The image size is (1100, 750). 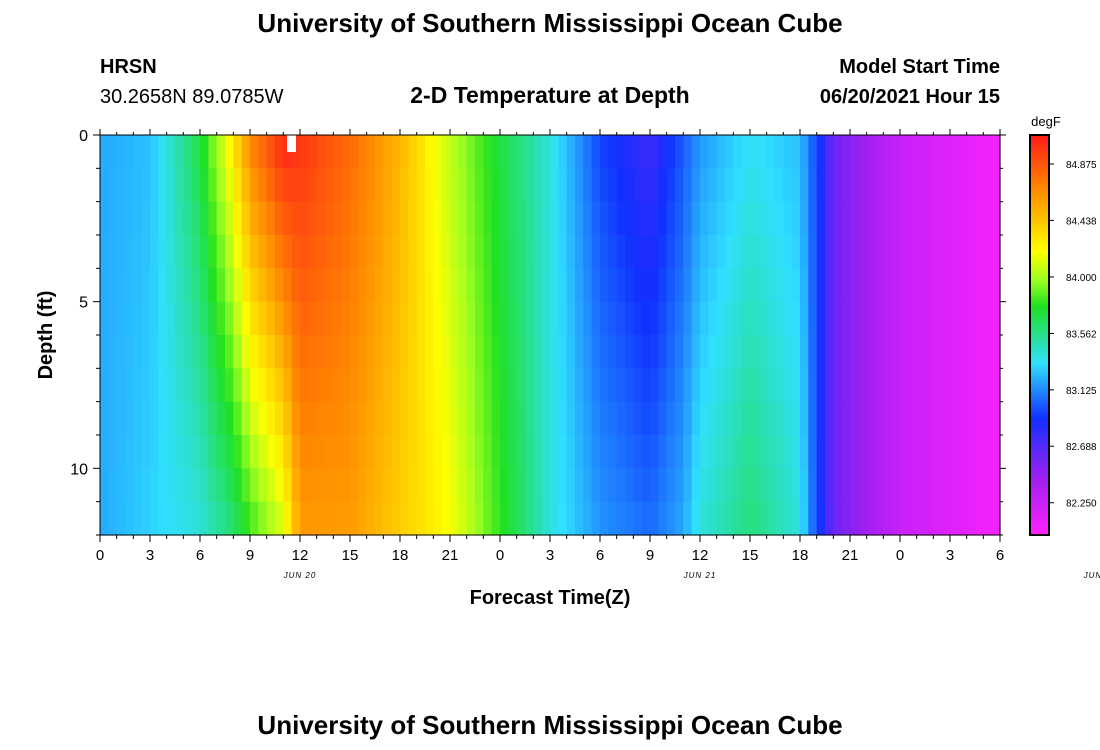 What do you see at coordinates (750, 555) in the screenshot?
I see `x-tick-label: 15` at bounding box center [750, 555].